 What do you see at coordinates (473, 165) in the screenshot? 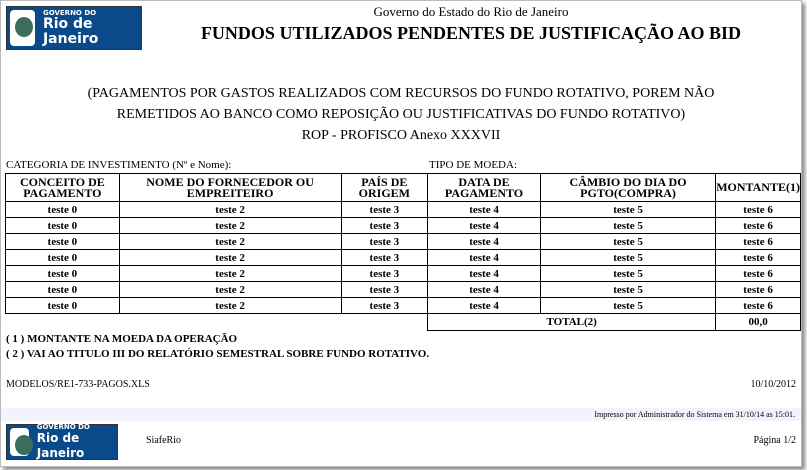
I see `moeda-label: TIPO DE MOEDA:` at bounding box center [473, 165].